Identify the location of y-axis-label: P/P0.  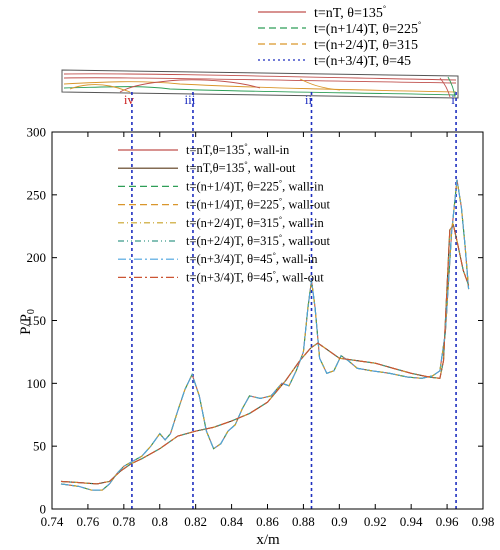
(27, 322).